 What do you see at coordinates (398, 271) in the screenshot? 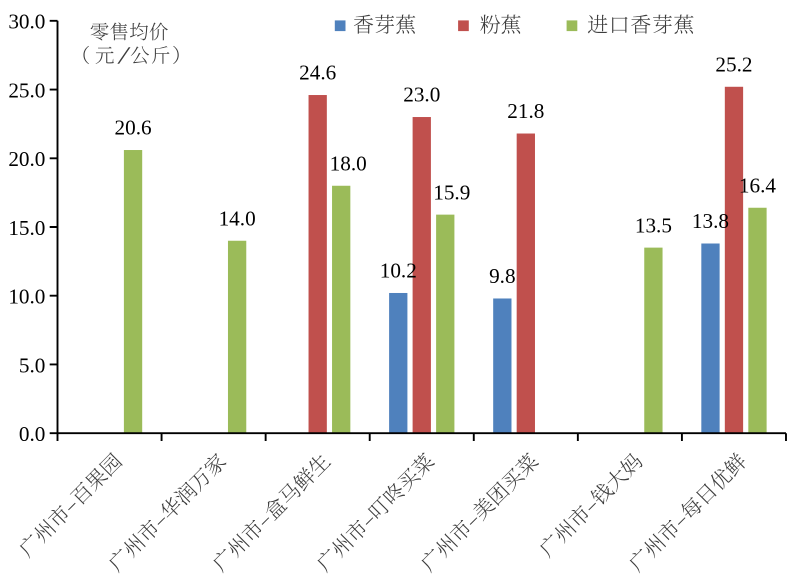
I see `svg-text: 10.2` at bounding box center [398, 271].